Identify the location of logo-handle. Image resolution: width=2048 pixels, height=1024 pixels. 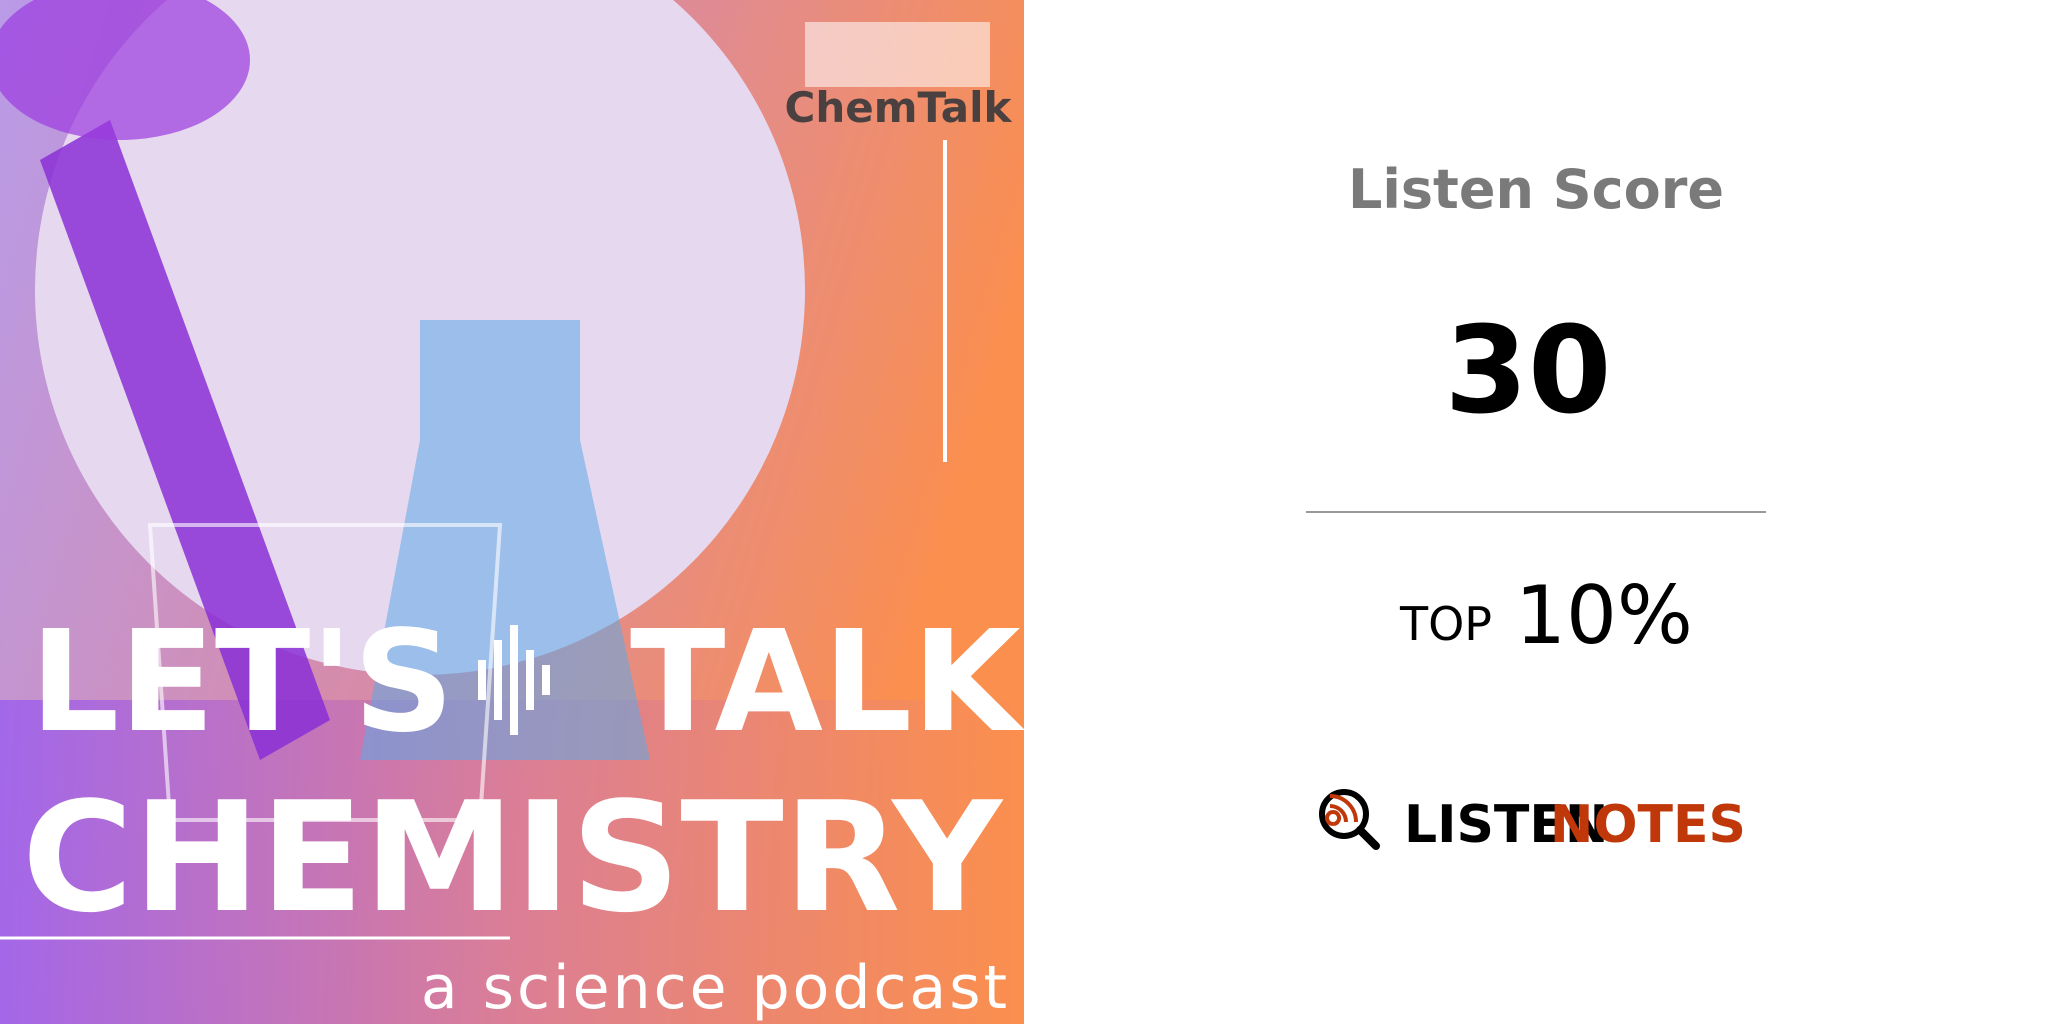
(1368, 838).